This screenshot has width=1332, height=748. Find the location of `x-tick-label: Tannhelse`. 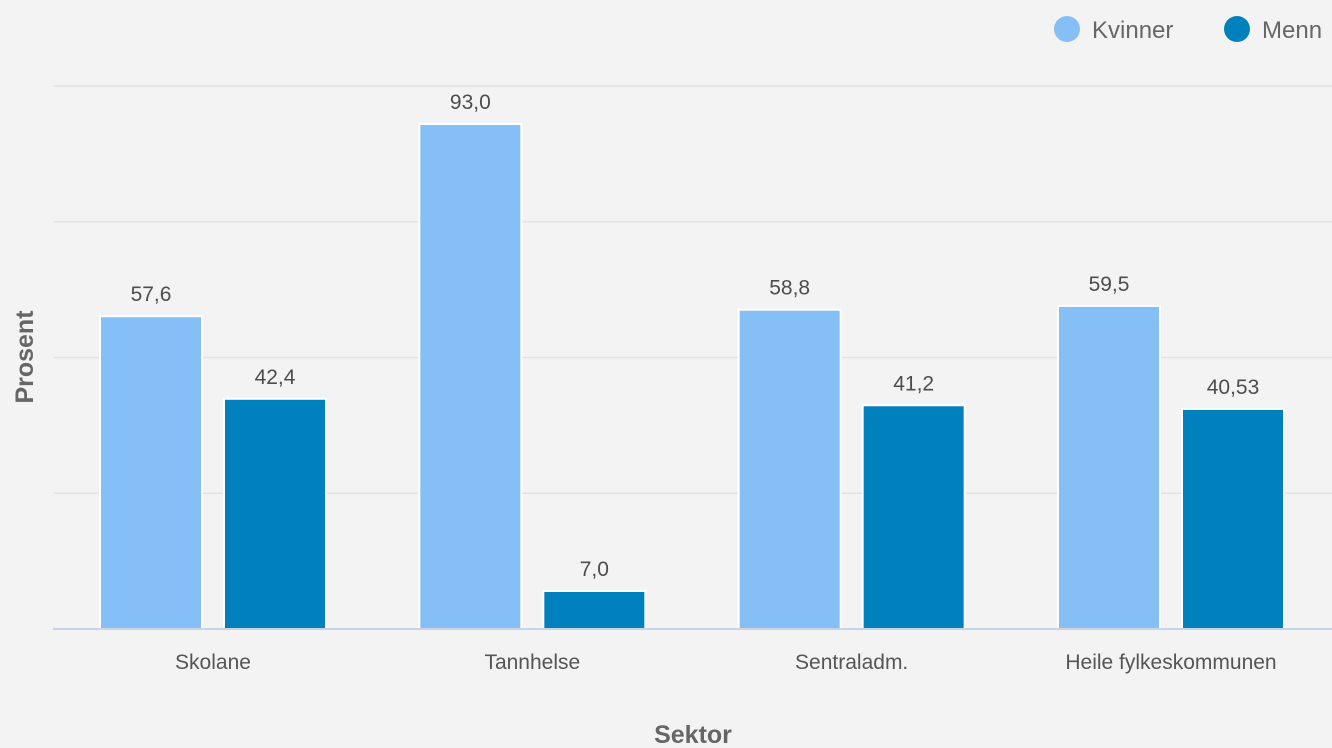

x-tick-label: Tannhelse is located at coordinates (532, 662).